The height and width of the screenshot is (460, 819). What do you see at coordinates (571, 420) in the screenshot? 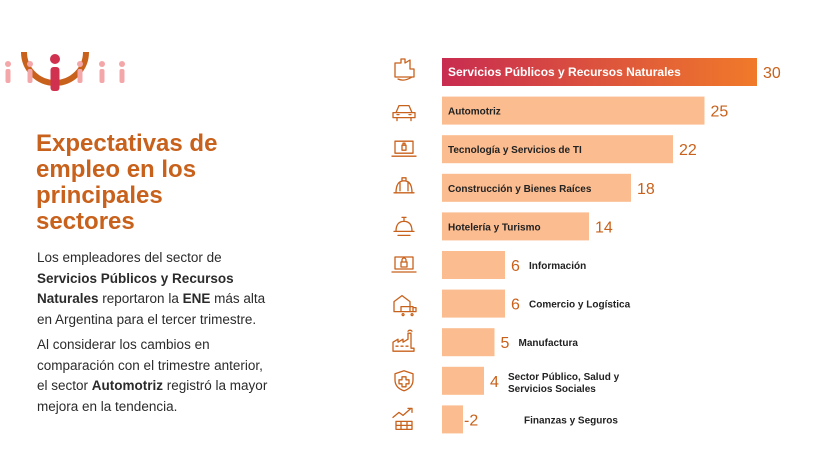
I see `category-label-9: Finanzas y Seguros` at bounding box center [571, 420].